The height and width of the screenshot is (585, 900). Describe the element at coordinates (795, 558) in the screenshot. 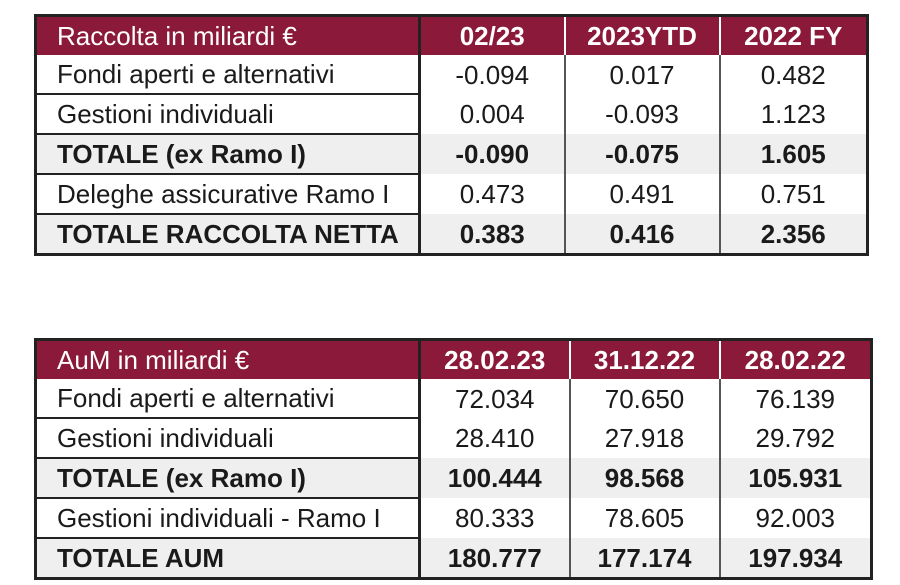

I see `cell-value: 197.934` at that location.